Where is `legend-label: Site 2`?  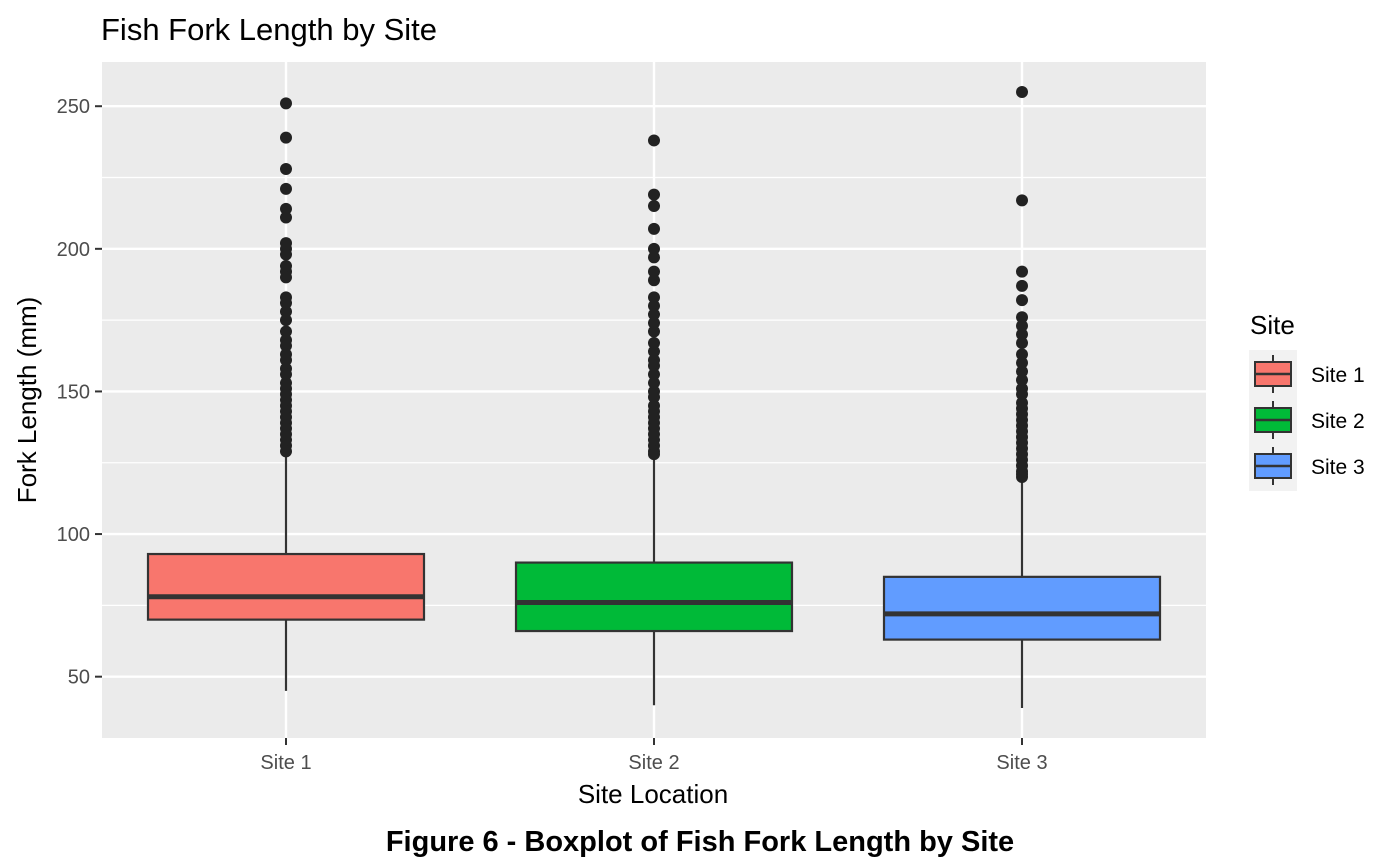
legend-label: Site 2 is located at coordinates (1338, 421).